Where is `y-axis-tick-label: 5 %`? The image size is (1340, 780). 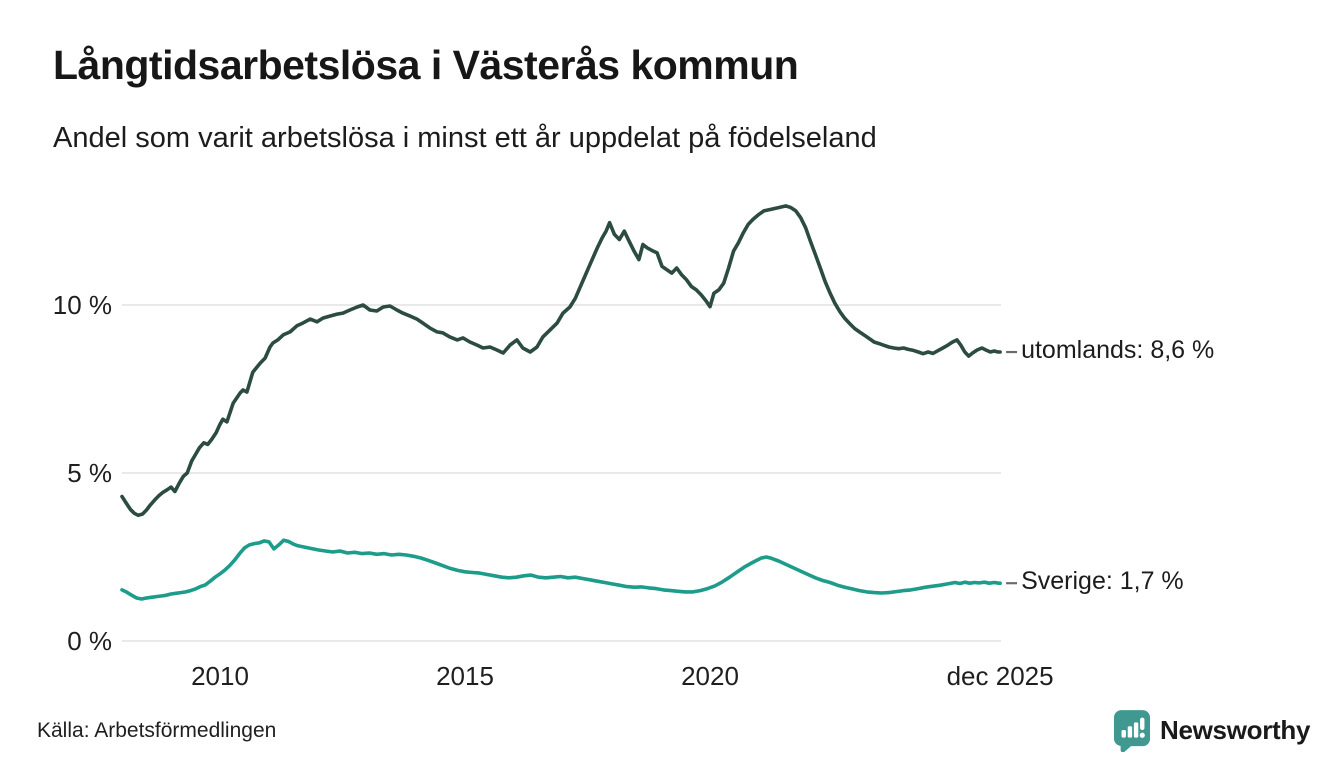 y-axis-tick-label: 5 % is located at coordinates (89, 473).